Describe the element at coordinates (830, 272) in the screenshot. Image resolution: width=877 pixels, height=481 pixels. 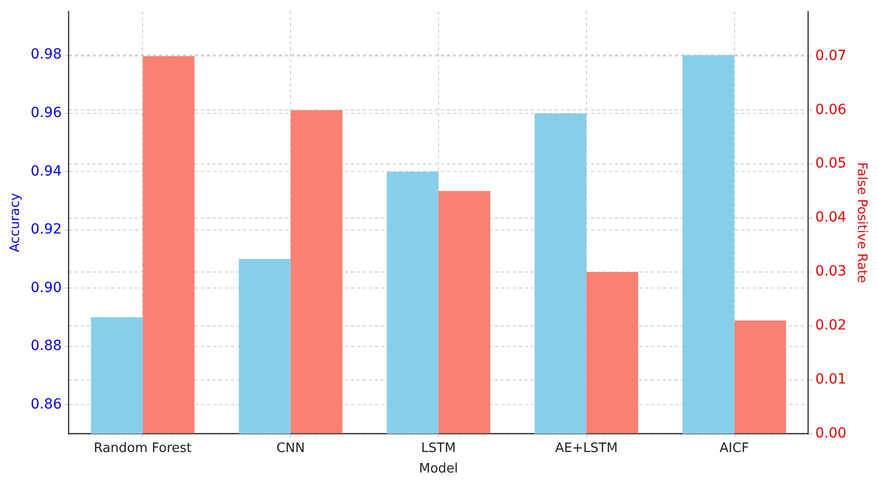
I see `y2-tick-label: 0.03` at that location.